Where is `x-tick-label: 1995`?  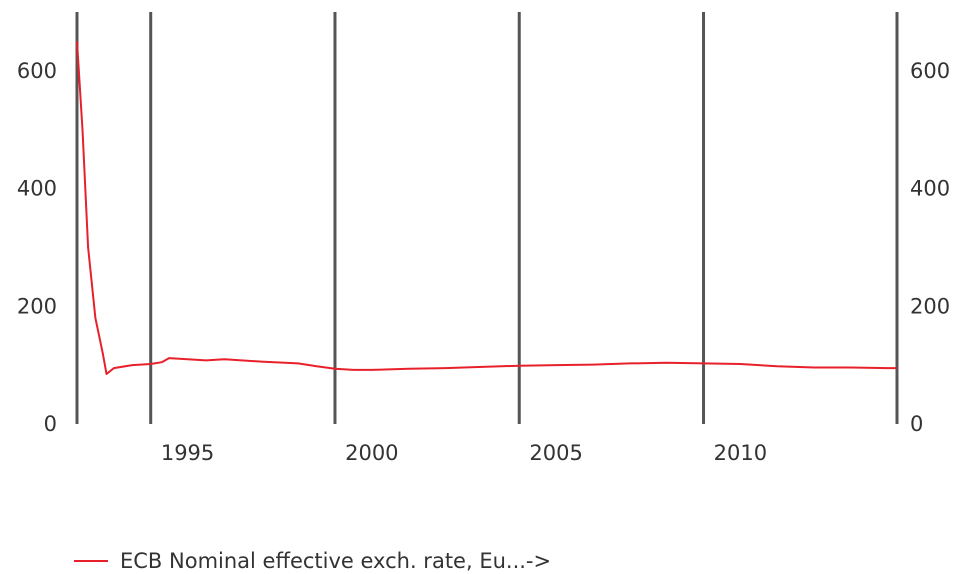 x-tick-label: 1995 is located at coordinates (187, 453).